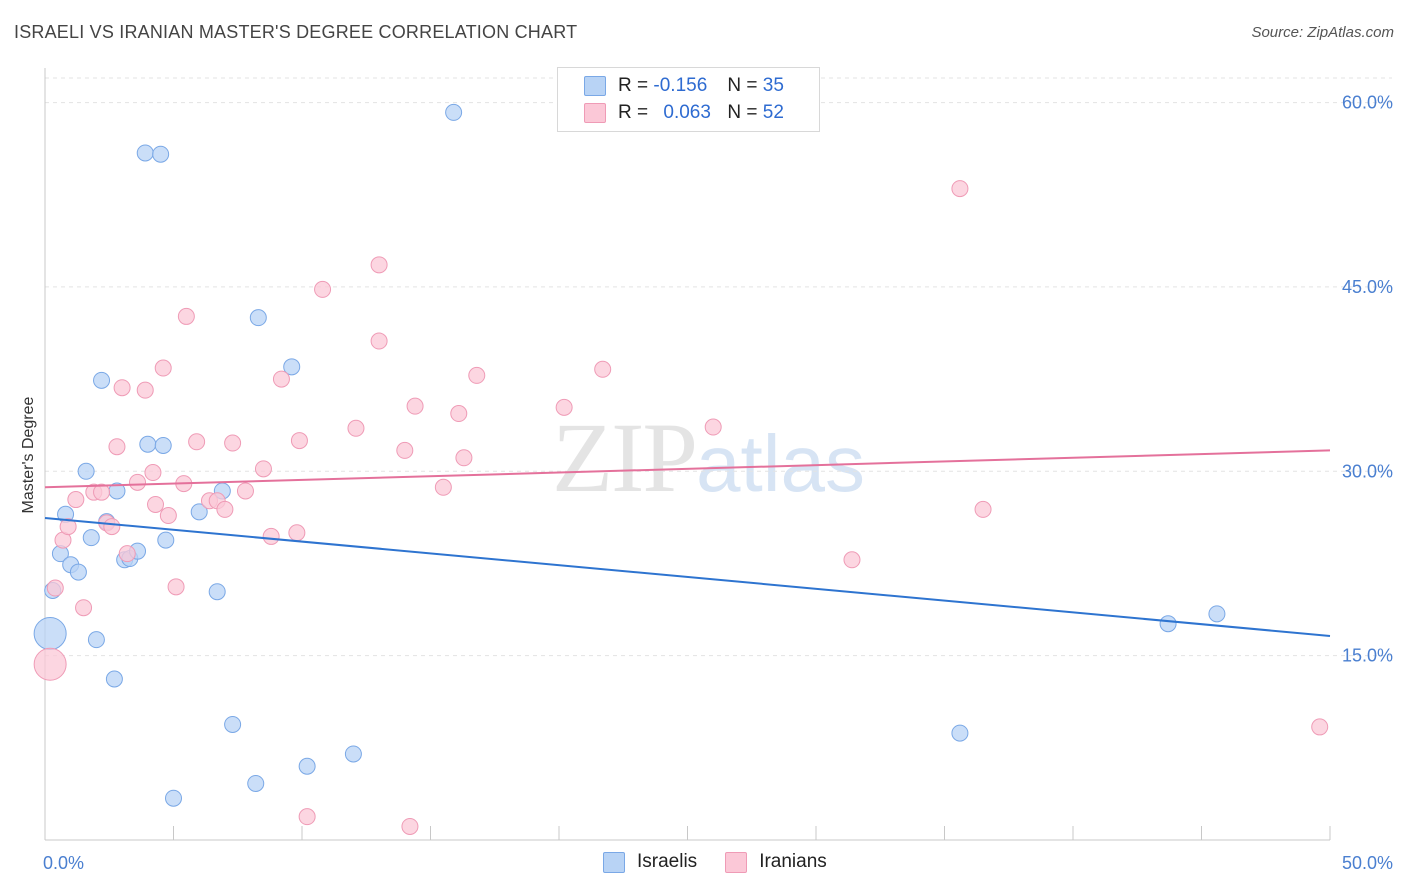  I want to click on legend-row-iranians: R = 0.063 N = 52, so click(684, 113).